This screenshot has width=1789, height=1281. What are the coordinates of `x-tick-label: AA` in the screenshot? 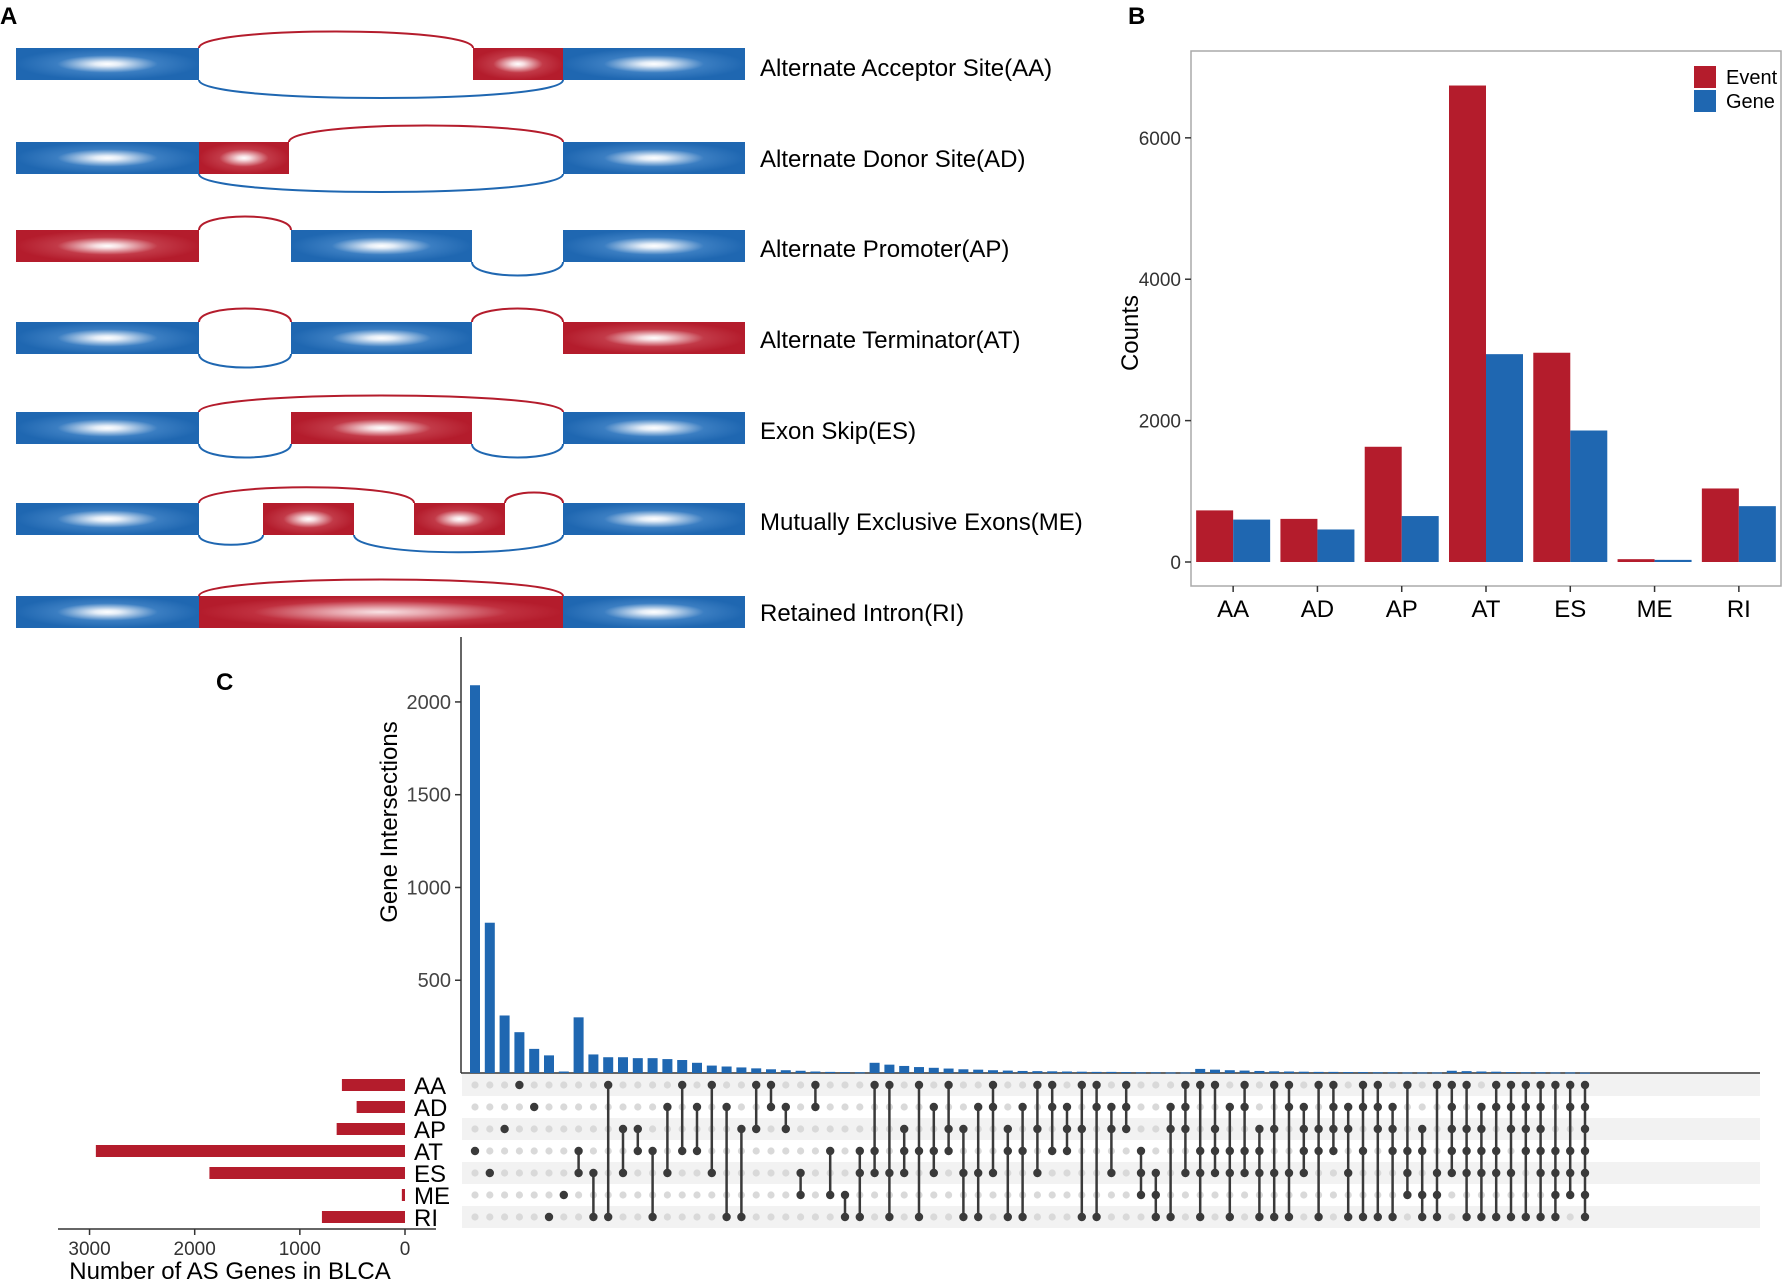 It's located at (1233, 609).